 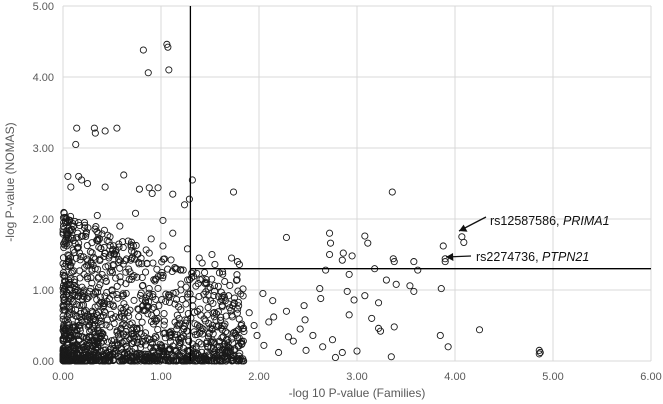 What do you see at coordinates (463, 228) in the screenshot?
I see `arrowhead-icon` at bounding box center [463, 228].